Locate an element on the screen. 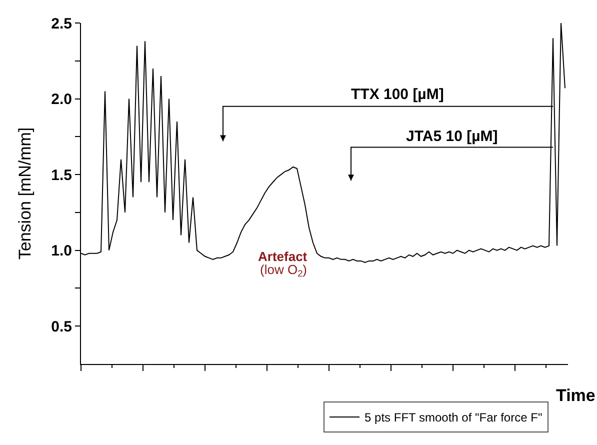 The width and height of the screenshot is (597, 445). annotation: TTX 100 [µM] is located at coordinates (397, 94).